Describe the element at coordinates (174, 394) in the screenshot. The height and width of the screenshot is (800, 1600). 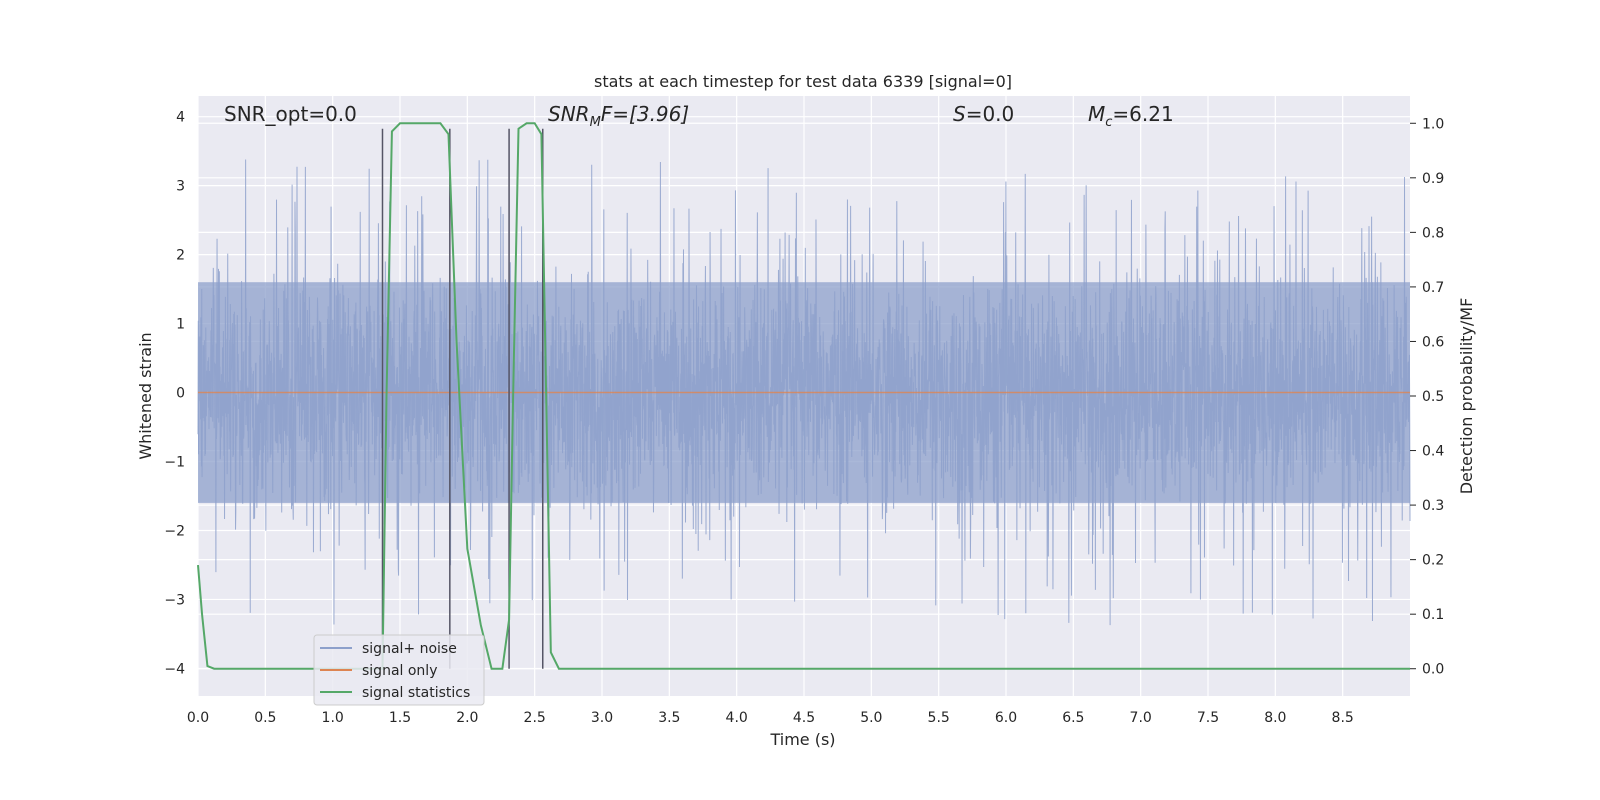
I see `y-tick-labels: 4 3 2 1 0 −1 −2 −3 −4` at that location.